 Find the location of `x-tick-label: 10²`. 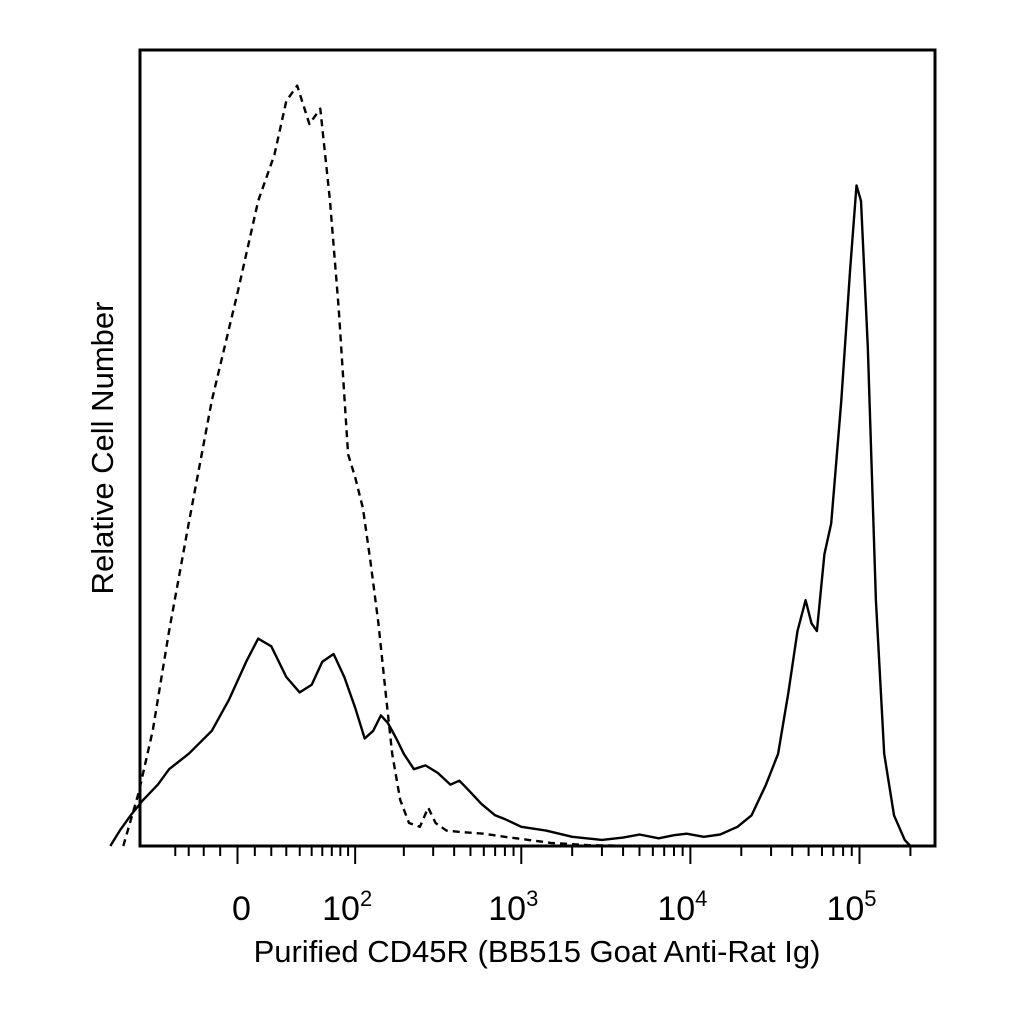

x-tick-label: 10² is located at coordinates (347, 907).